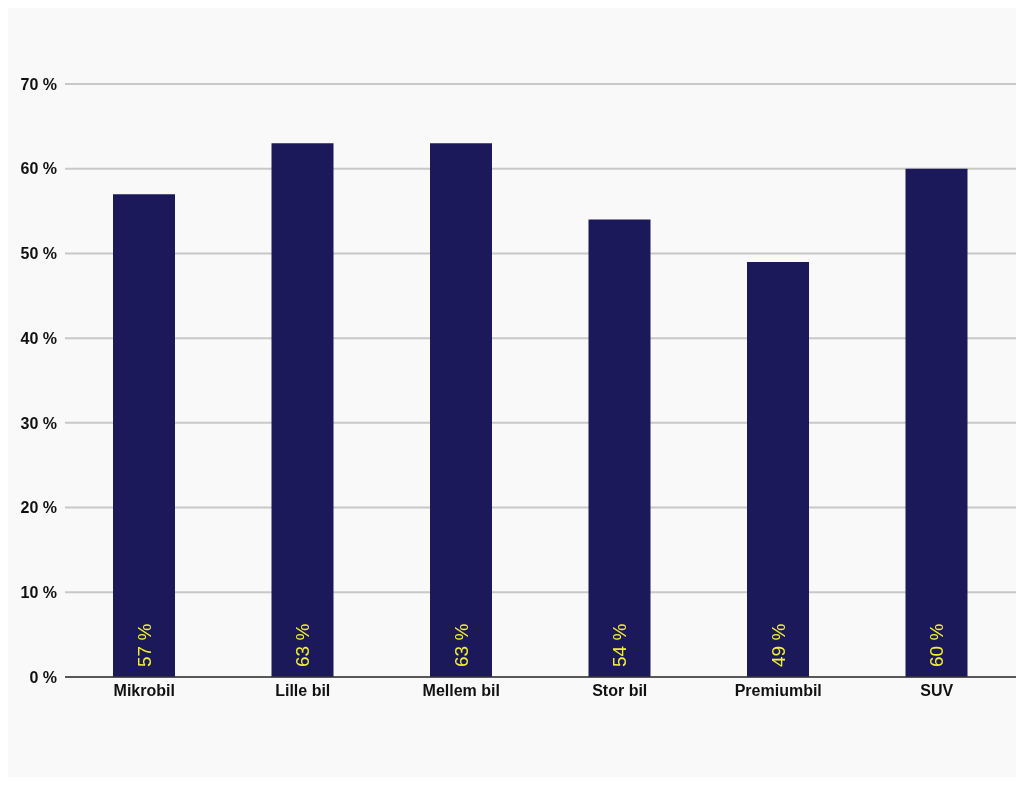 This screenshot has height=785, width=1024. What do you see at coordinates (778, 691) in the screenshot?
I see `x-tick-label: Premiumbil` at bounding box center [778, 691].